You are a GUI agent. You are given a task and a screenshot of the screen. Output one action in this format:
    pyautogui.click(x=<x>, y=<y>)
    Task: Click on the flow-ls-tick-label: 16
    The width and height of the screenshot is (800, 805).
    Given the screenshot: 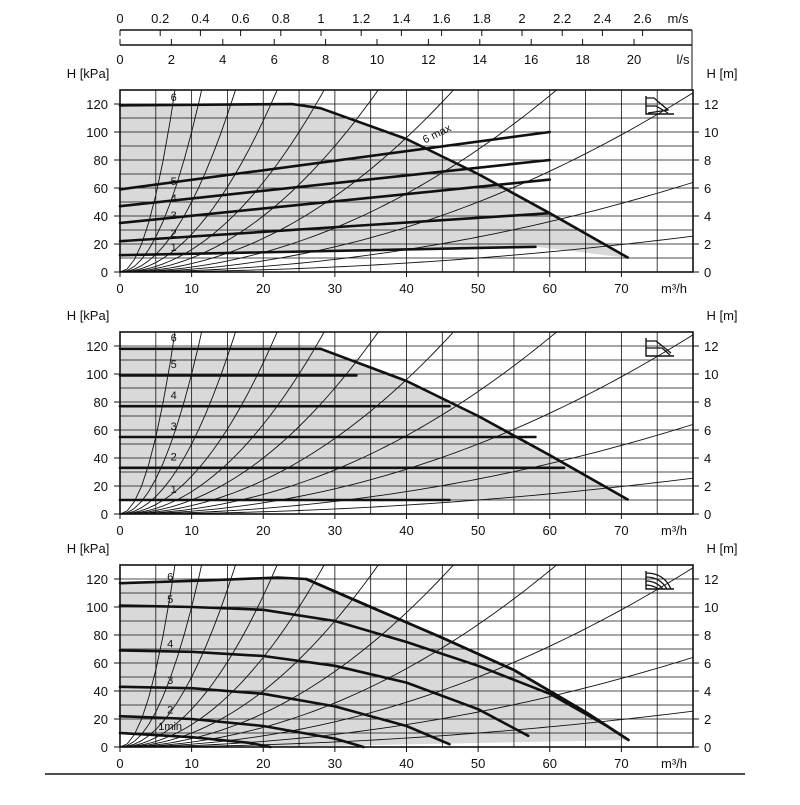 What is the action you would take?
    pyautogui.click(x=531, y=59)
    